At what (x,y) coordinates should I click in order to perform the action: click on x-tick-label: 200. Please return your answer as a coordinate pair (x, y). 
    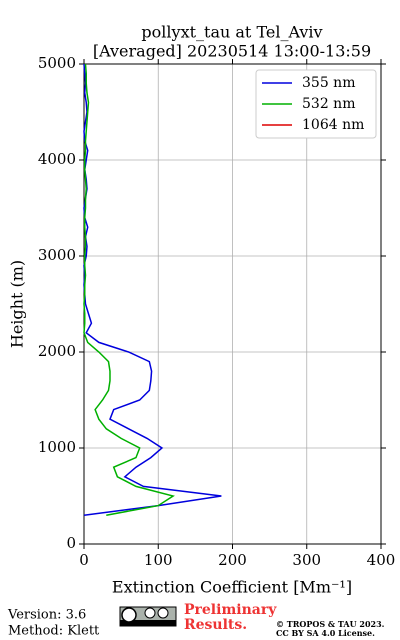
    Looking at the image, I should click on (232, 560).